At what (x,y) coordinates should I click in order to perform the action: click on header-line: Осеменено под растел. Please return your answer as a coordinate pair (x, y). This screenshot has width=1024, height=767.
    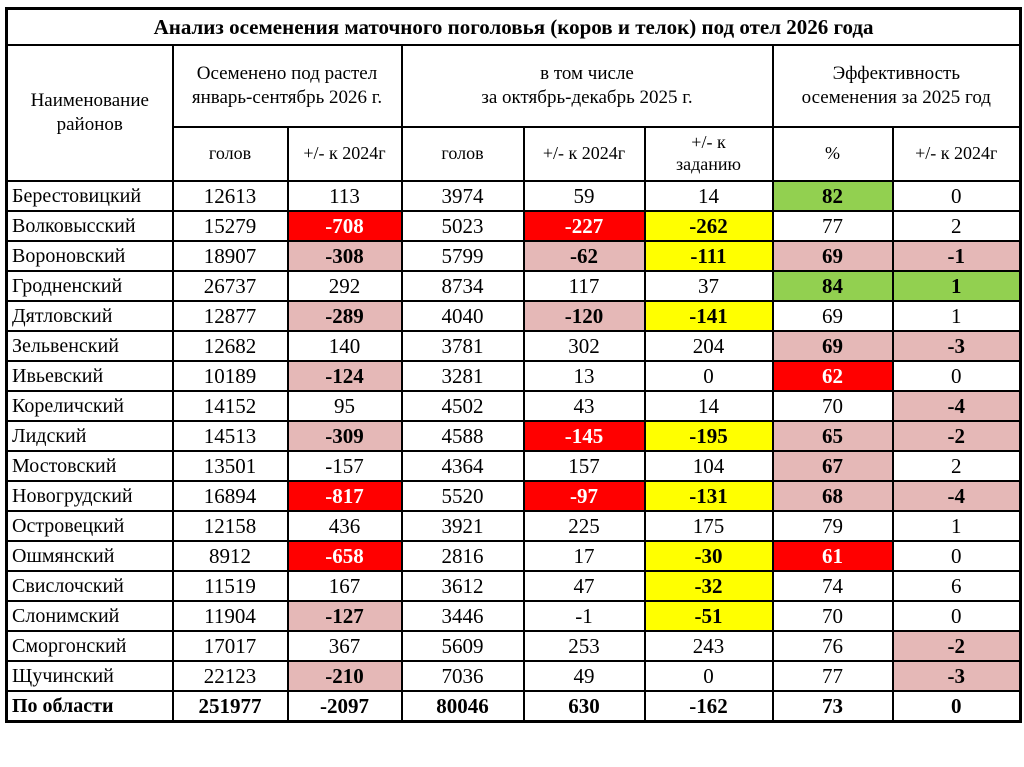
    Looking at the image, I should click on (287, 74).